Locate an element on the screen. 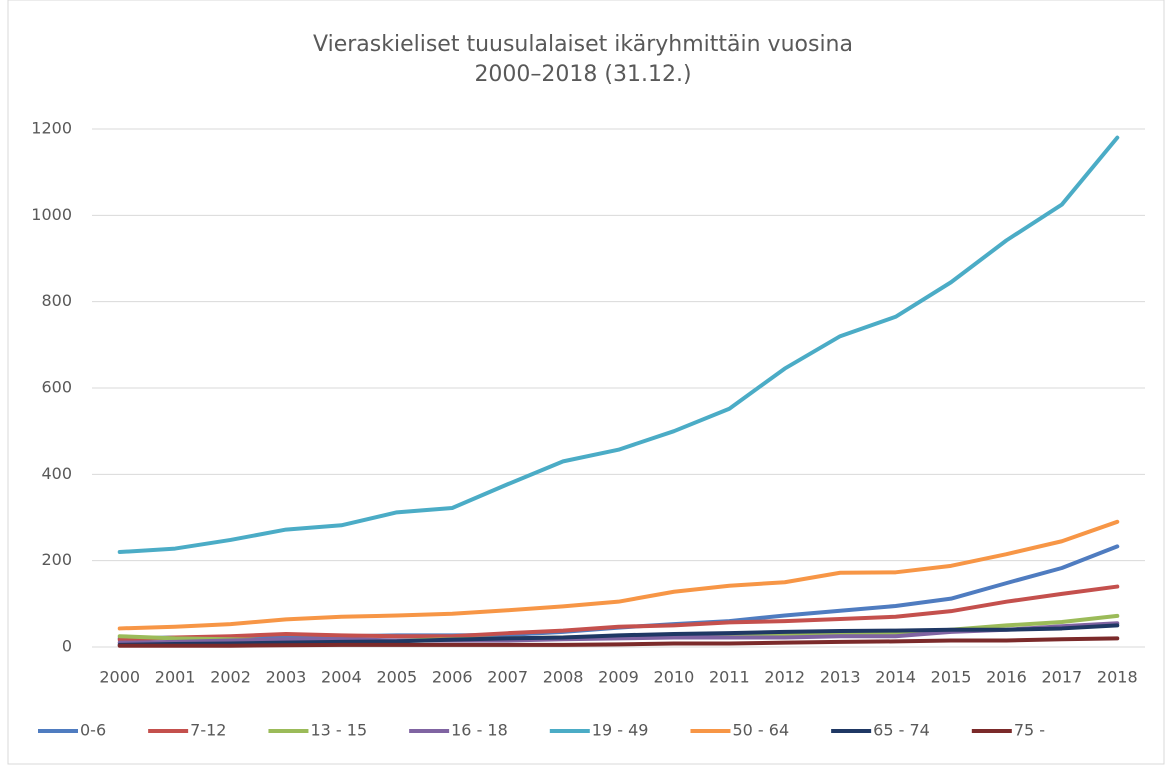 Image resolution: width=1165 pixels, height=769 pixels. x-tick-label: 2014 is located at coordinates (895, 677).